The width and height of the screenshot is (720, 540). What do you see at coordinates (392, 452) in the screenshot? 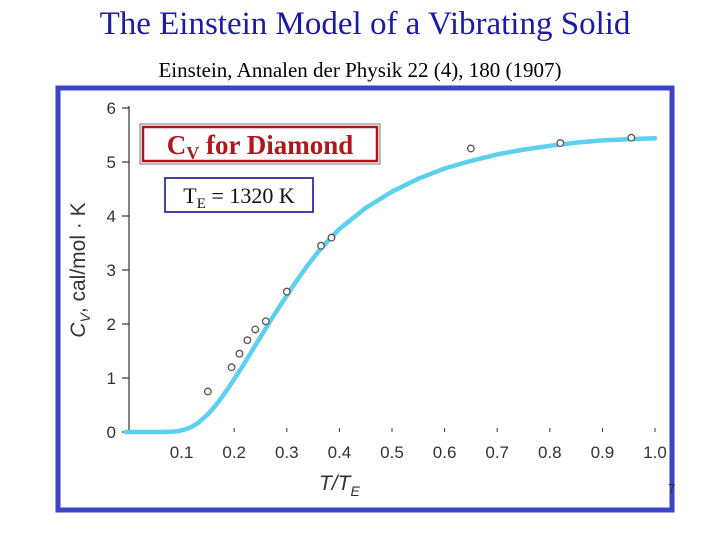
I see `x-tick-label: 0.5` at bounding box center [392, 452].